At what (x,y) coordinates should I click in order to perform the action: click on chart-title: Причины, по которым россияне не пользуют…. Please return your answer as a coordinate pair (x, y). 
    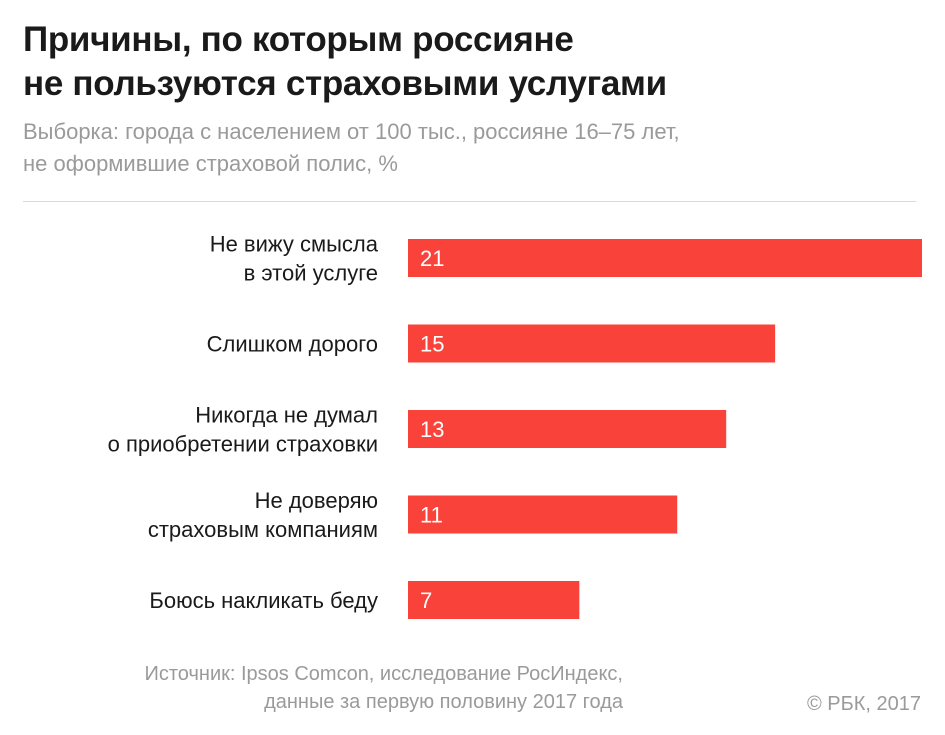
    Looking at the image, I should click on (473, 62).